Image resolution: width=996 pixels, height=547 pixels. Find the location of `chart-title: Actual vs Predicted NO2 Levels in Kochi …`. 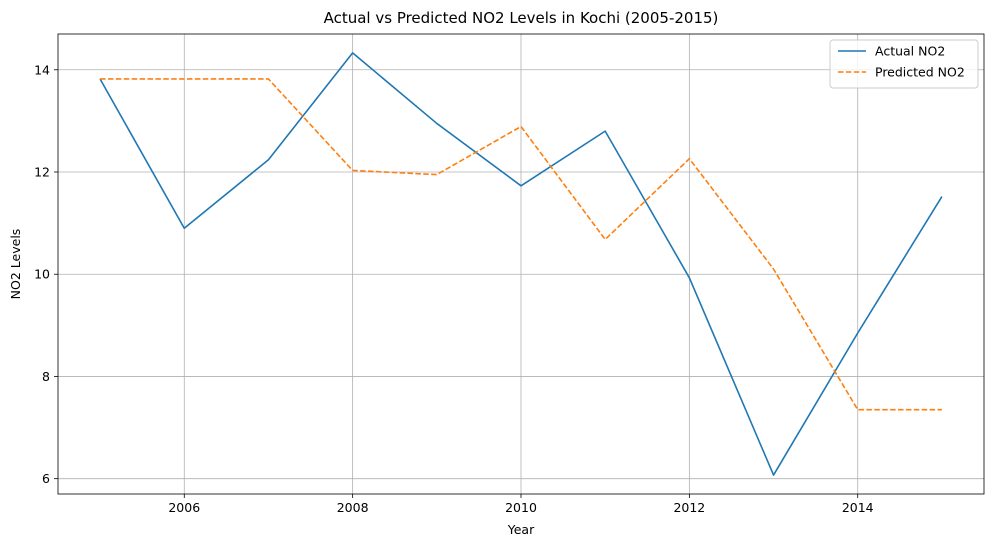

chart-title: Actual vs Predicted NO2 Levels in Kochi … is located at coordinates (521, 18).